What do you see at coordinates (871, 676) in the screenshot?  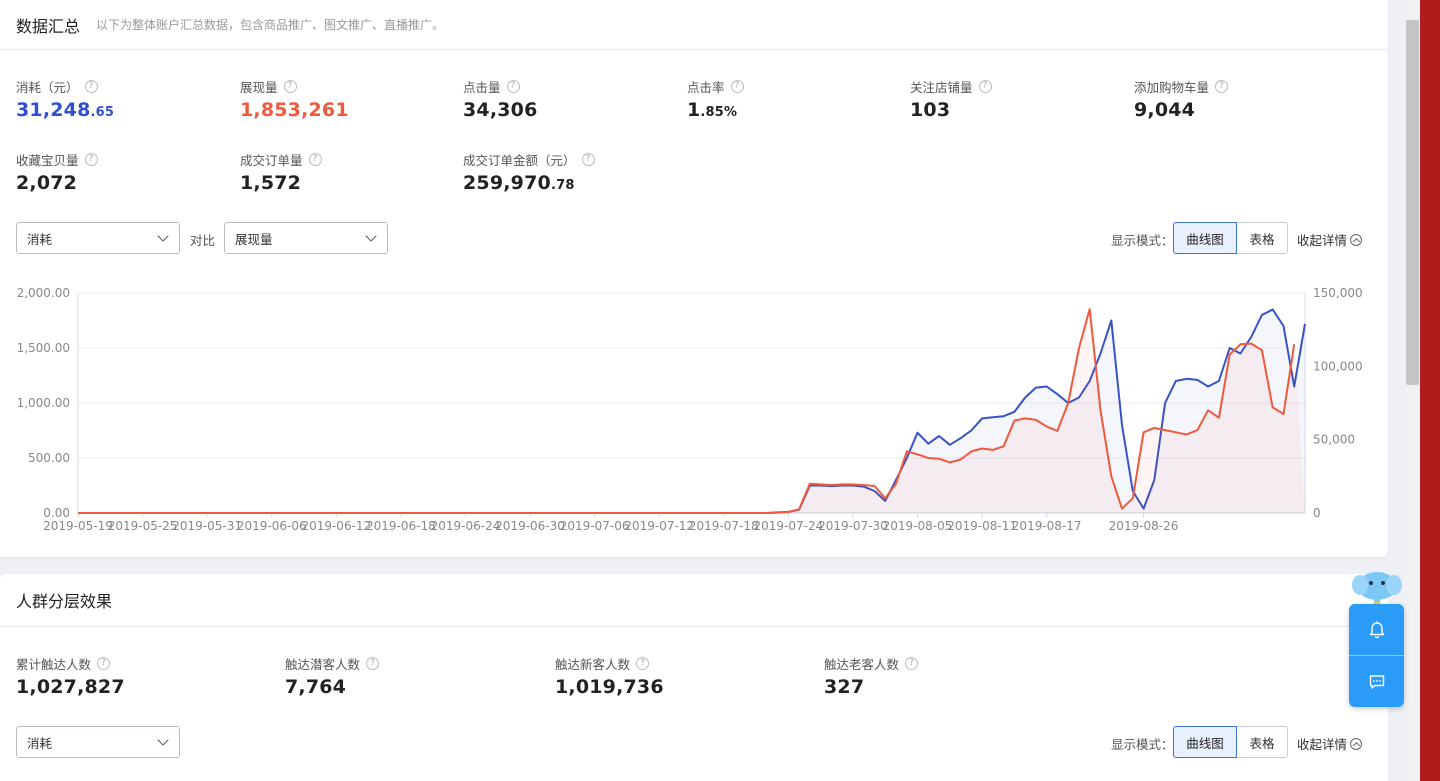 I see `metric-old-customer-reach: 触达老客人数? 327` at bounding box center [871, 676].